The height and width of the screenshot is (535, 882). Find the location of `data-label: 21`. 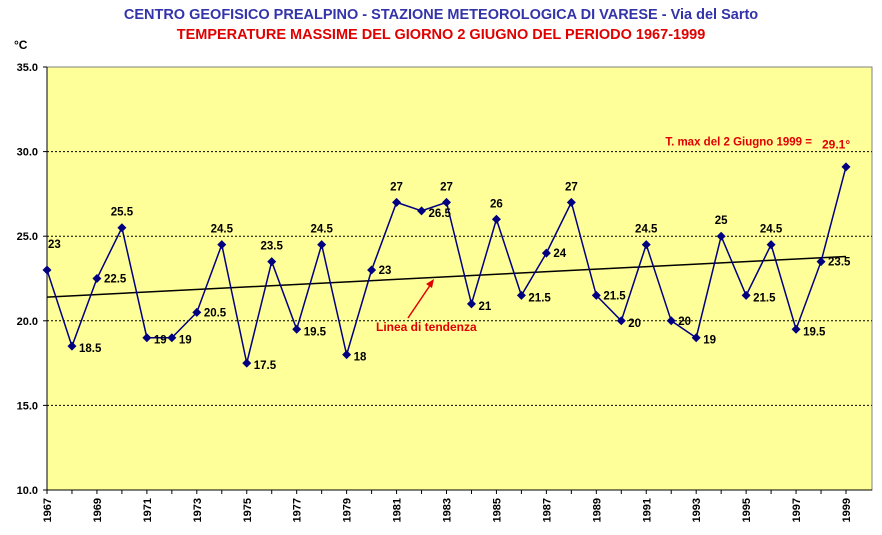

data-label: 21 is located at coordinates (484, 307).